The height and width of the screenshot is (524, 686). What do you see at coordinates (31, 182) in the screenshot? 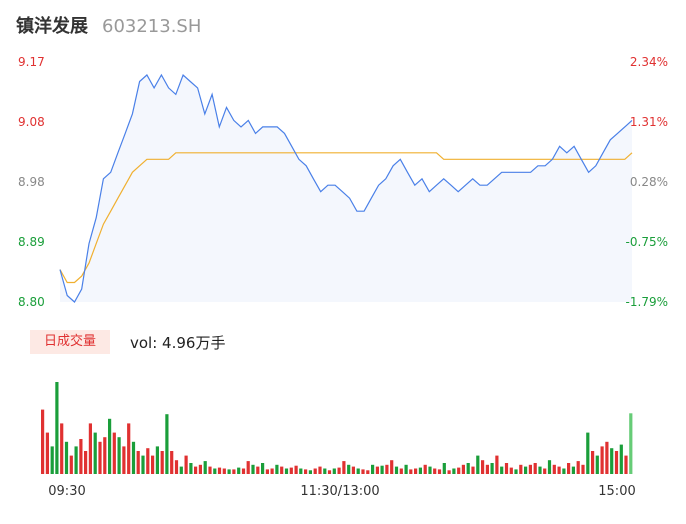
I see `price-tick-label: 8.98` at bounding box center [31, 182].